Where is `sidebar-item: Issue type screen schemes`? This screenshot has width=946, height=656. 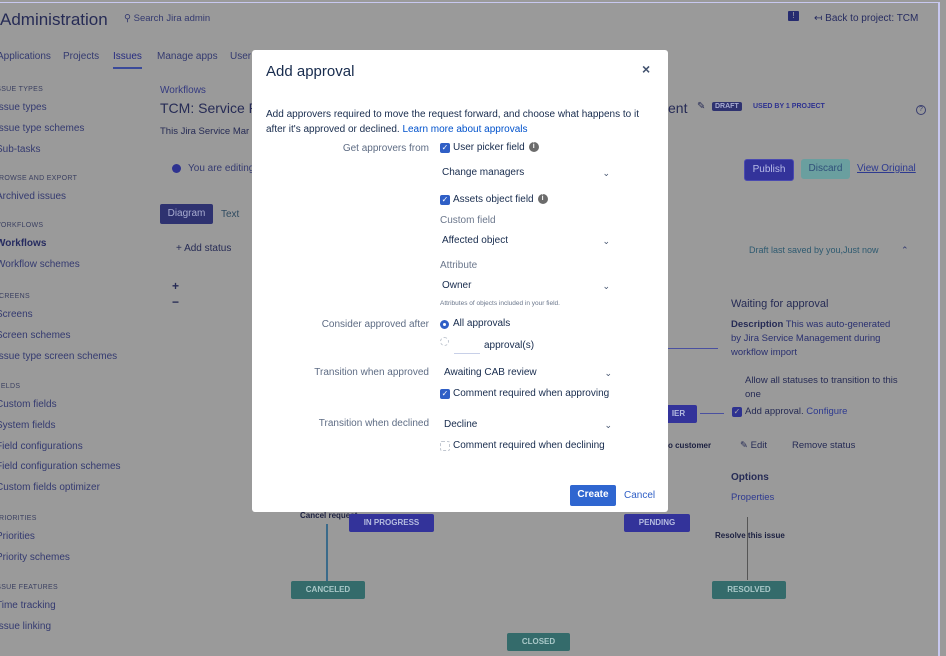 sidebar-item: Issue type screen schemes is located at coordinates (59, 356).